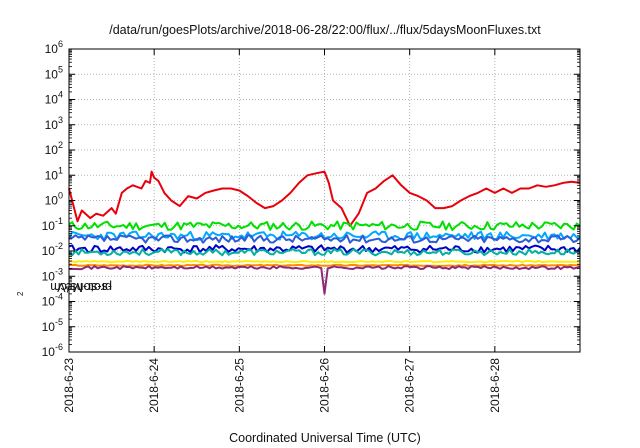 The image size is (640, 448). I want to click on y-tick-label: 10⁻³, so click(52, 274).